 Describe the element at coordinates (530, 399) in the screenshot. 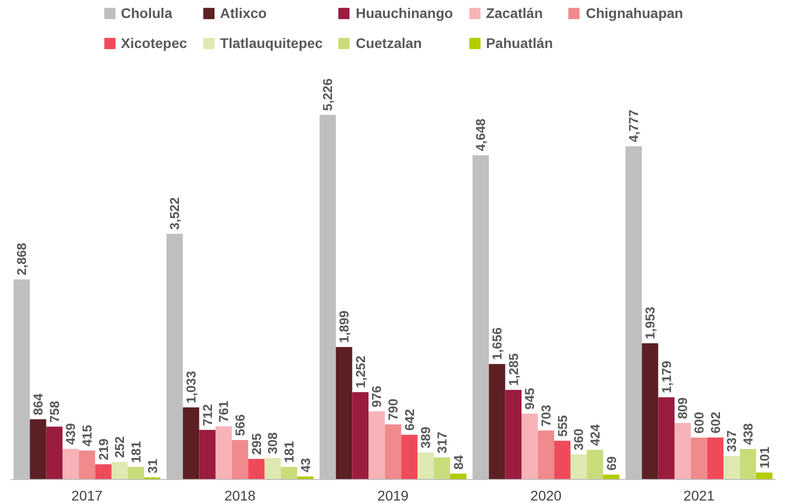

I see `data-label: 945` at that location.